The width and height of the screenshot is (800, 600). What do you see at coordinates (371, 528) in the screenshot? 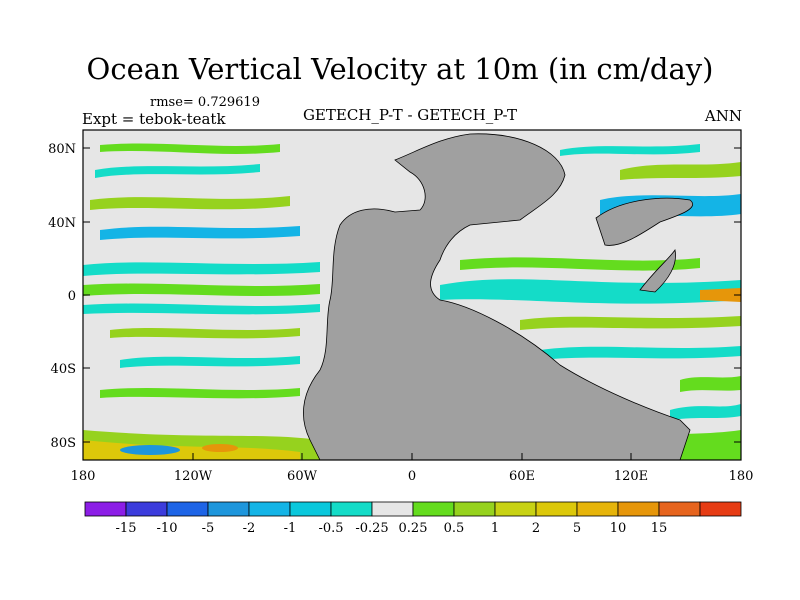
I see `colorbar-label: -0.25` at bounding box center [371, 528].